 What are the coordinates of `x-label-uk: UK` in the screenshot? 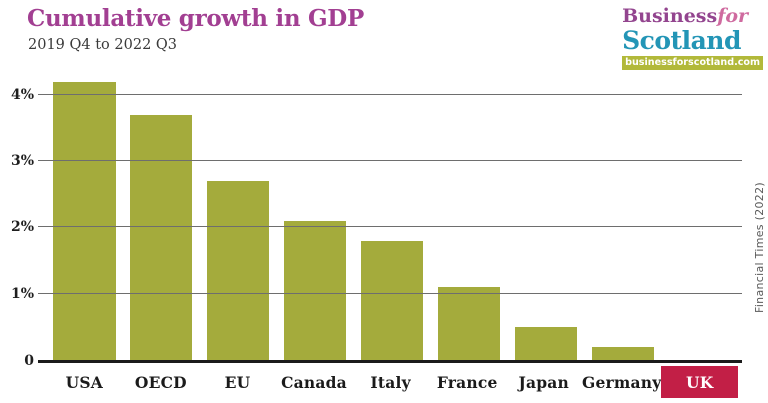 It's located at (700, 382).